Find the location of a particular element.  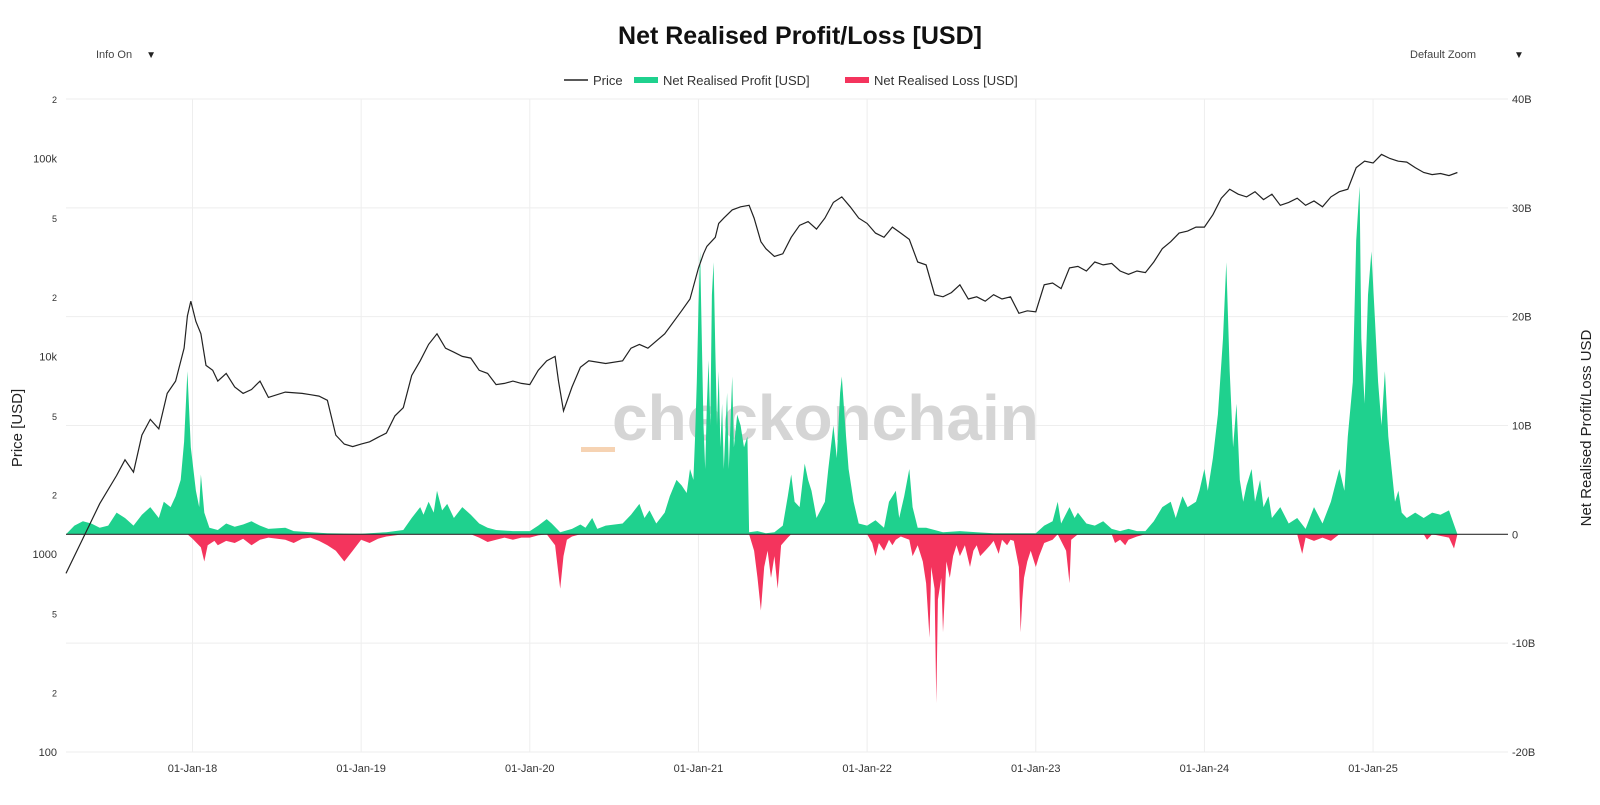

info-toggle-dropdown: Info On ▼ is located at coordinates (126, 55).